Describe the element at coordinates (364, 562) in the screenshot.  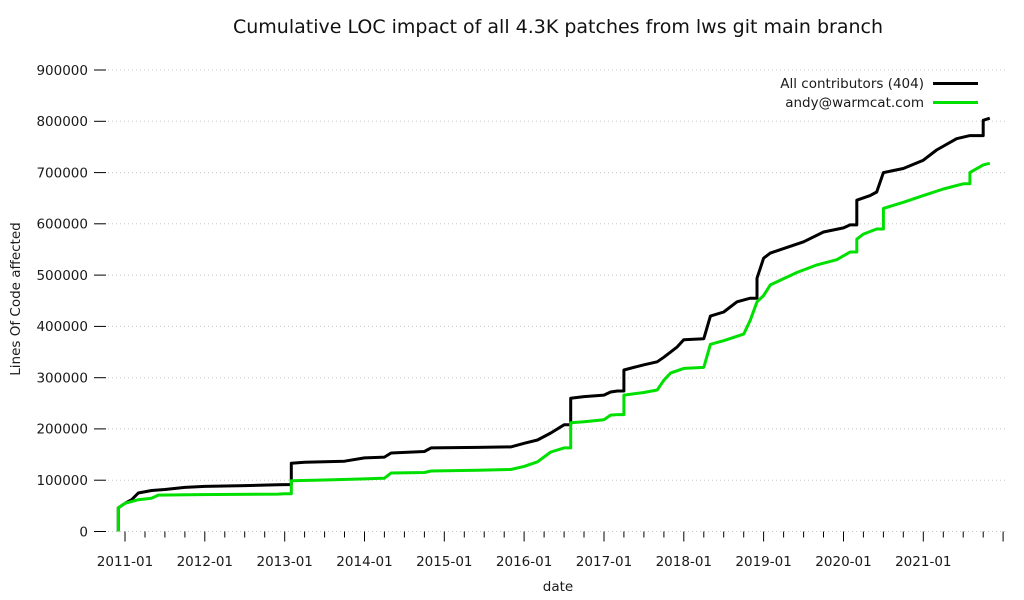
I see `x-tick-label: 2014-01` at that location.